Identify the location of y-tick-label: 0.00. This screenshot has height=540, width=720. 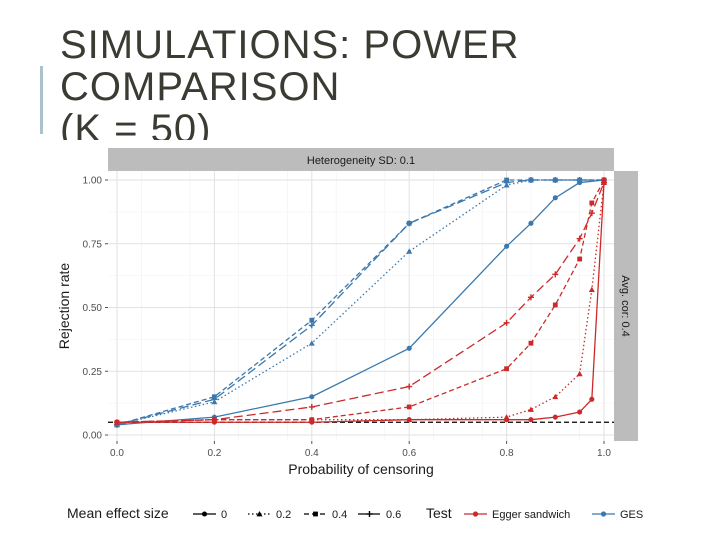
(93, 436).